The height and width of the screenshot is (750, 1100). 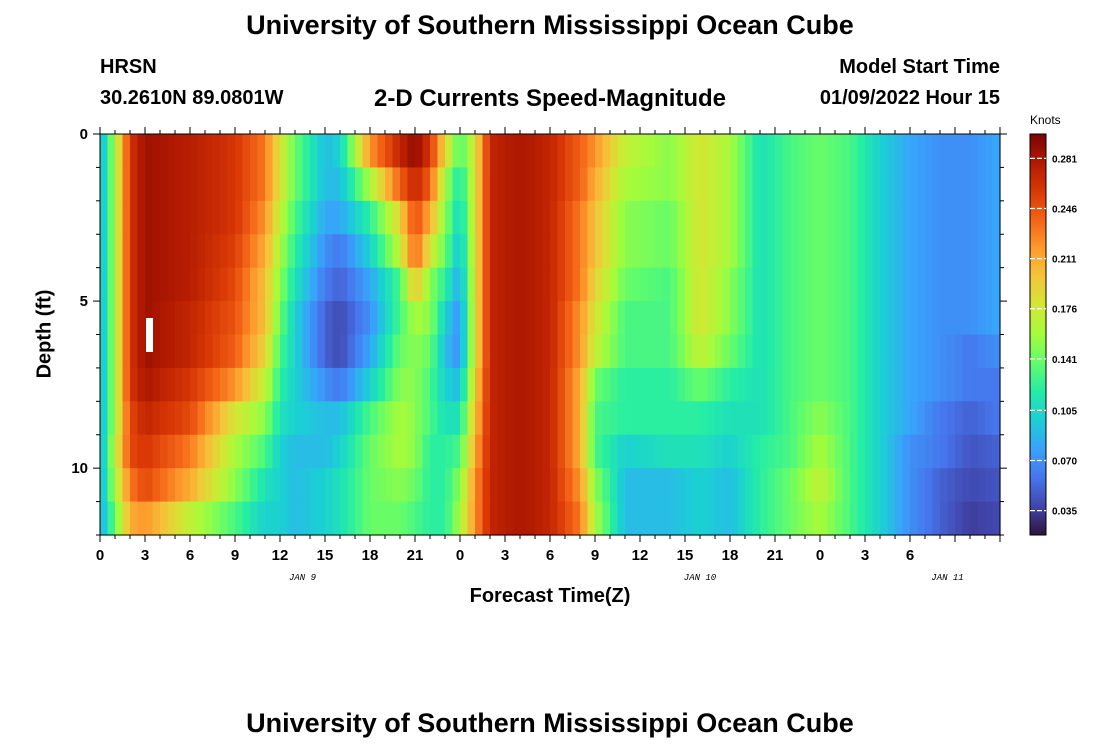 What do you see at coordinates (1053, 334) in the screenshot?
I see `colorbar: 0.035 0.070 0.105 0.141 0.176 0.211 0.246 0.281` at bounding box center [1053, 334].